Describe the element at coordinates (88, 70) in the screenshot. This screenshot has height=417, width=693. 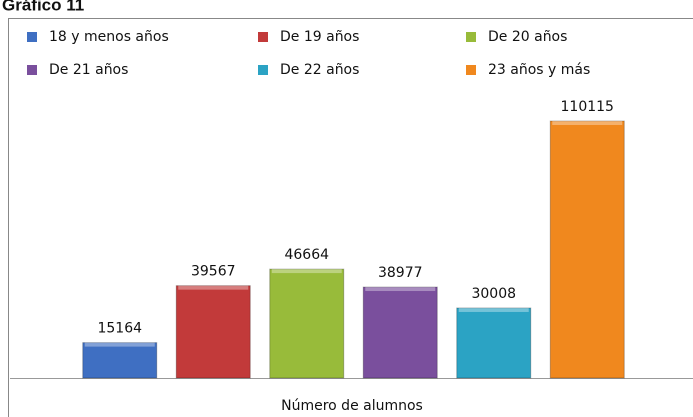
I see `legend-label: De 21 años` at that location.